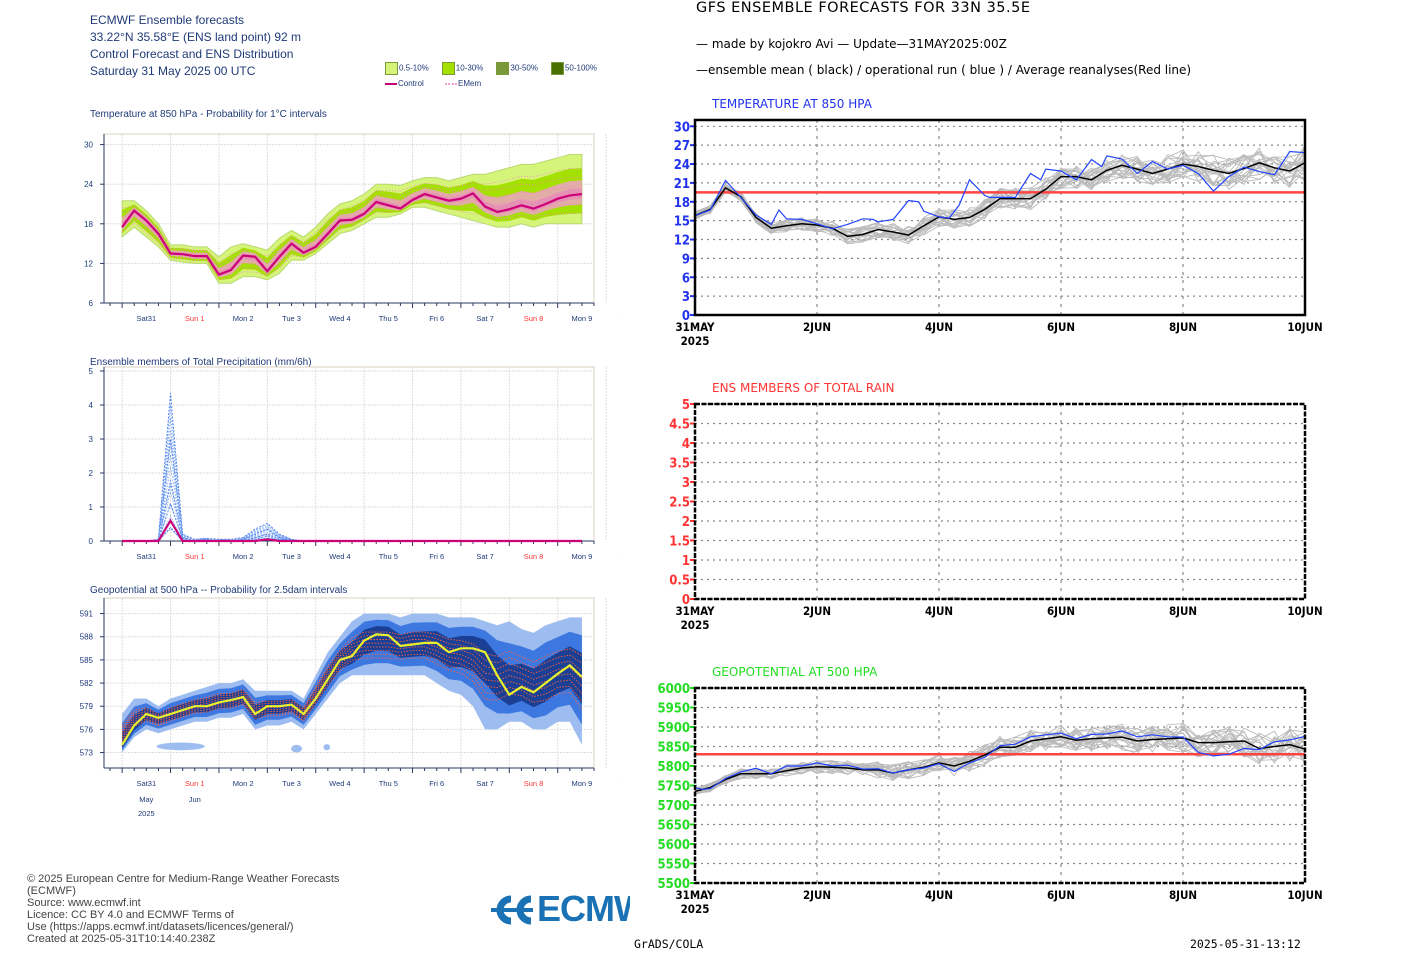 Image resolution: width=1420 pixels, height=980 pixels. What do you see at coordinates (673, 787) in the screenshot?
I see `y-tick-label: 5750` at bounding box center [673, 787].